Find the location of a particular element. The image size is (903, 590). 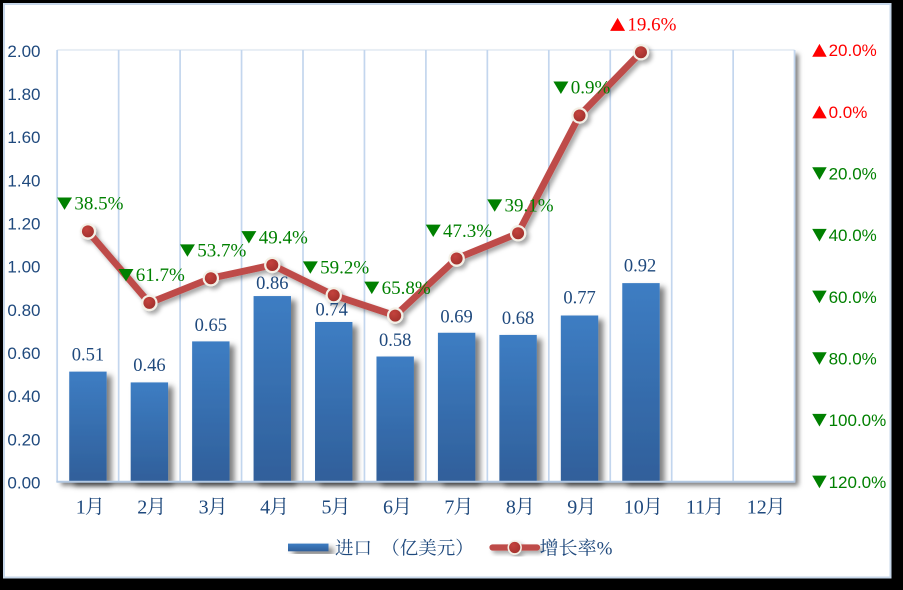

svg-text: 8 is located at coordinates (511, 507).